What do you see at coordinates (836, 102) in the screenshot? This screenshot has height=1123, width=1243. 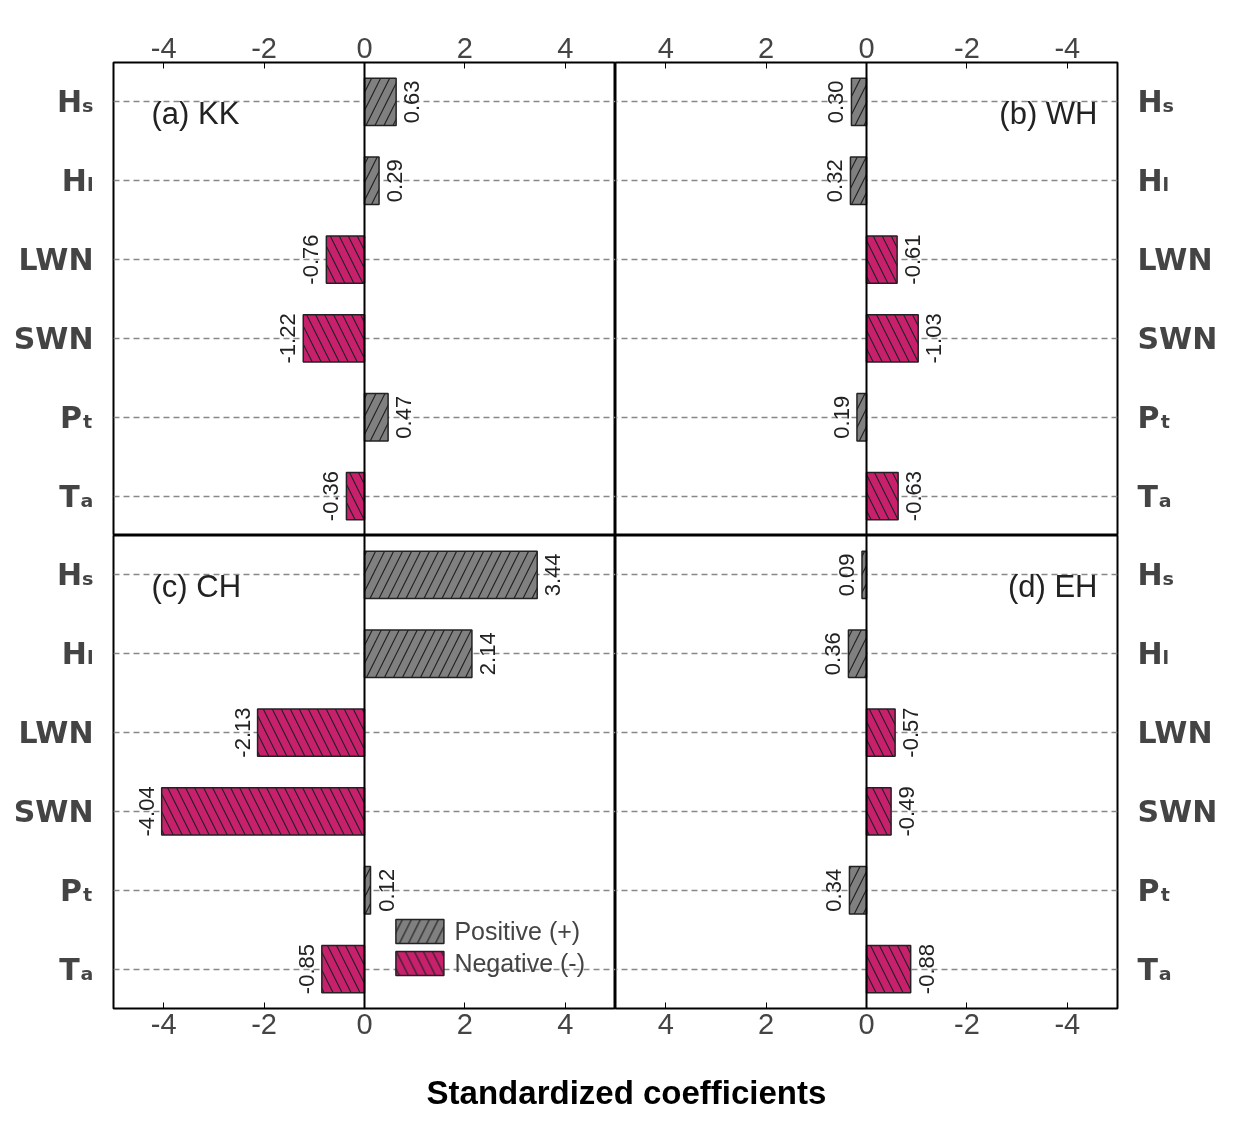 I see `data-label: 0.30` at bounding box center [836, 102].